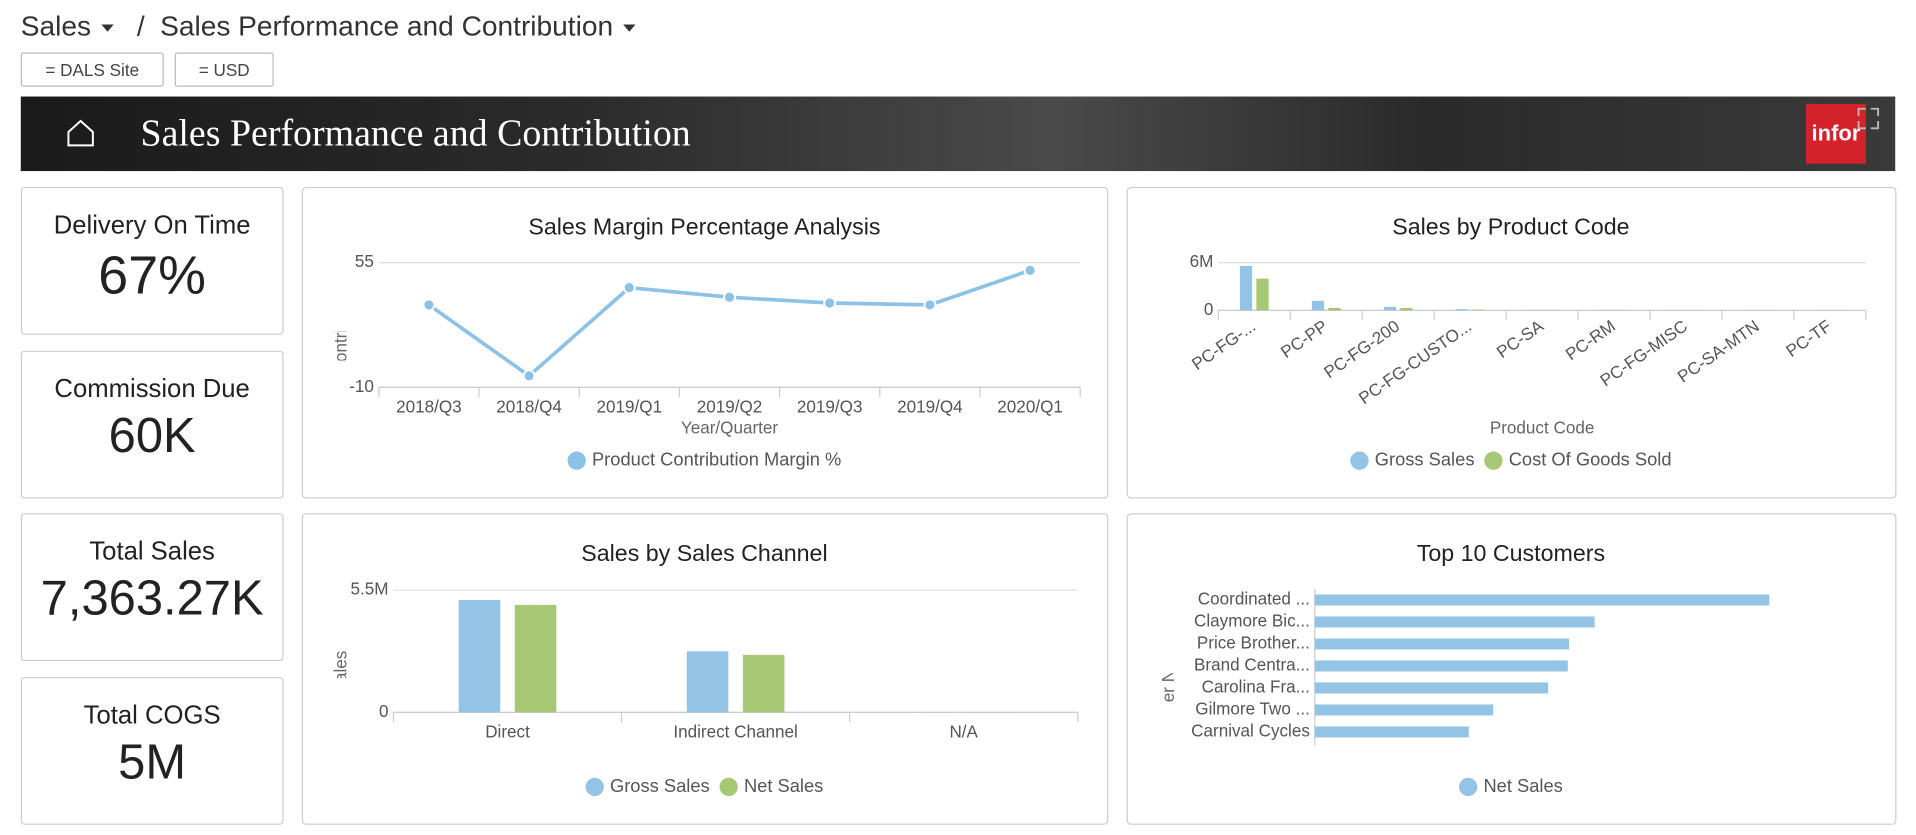 Image resolution: width=1916 pixels, height=835 pixels. What do you see at coordinates (1030, 407) in the screenshot?
I see `x-tick-label: 2020/Q1` at bounding box center [1030, 407].